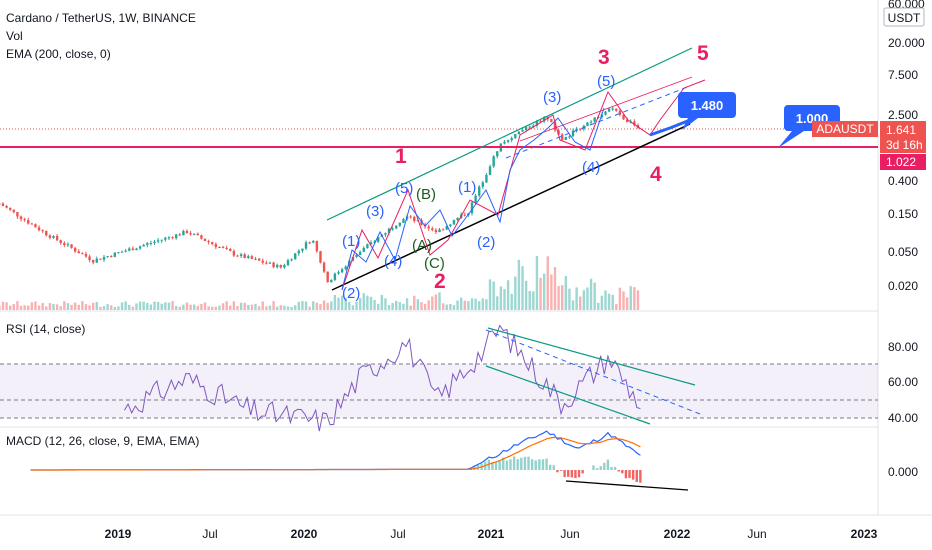  I want to click on price-badge-countdown: 3d 16h, so click(904, 145).